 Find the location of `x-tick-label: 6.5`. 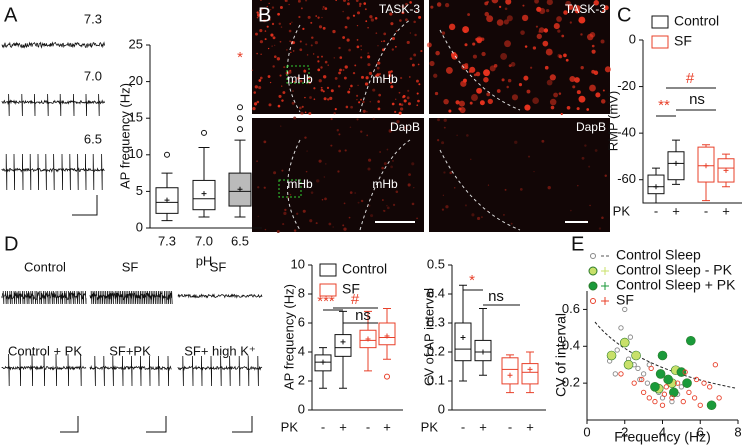

x-tick-label: 6.5 is located at coordinates (240, 240).